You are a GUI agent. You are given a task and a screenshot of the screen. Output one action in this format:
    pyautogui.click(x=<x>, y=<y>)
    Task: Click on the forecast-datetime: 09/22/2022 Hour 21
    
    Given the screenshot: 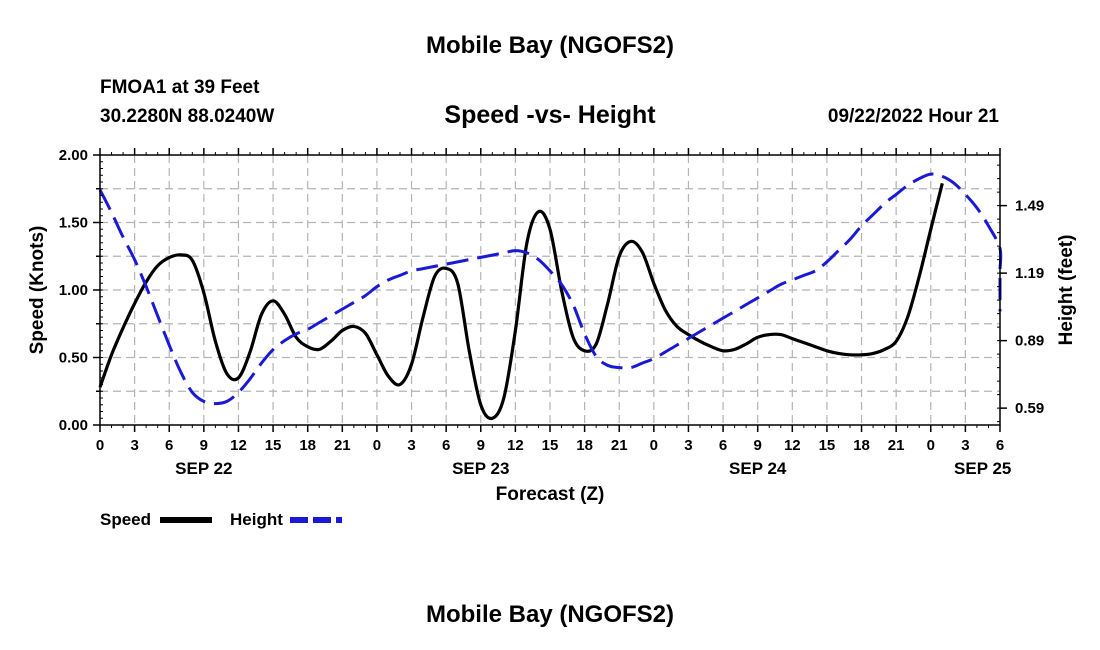 What is the action you would take?
    pyautogui.click(x=913, y=116)
    